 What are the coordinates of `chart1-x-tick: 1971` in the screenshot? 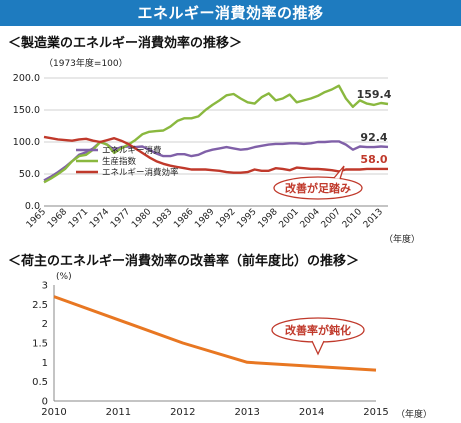 It's located at (78, 218).